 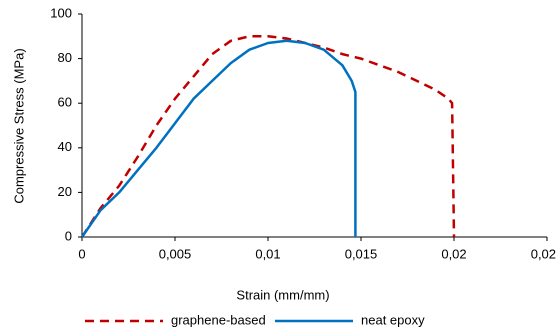 What do you see at coordinates (18, 125) in the screenshot?
I see `y-axis-title: Compressive Stress (MPa)` at bounding box center [18, 125].